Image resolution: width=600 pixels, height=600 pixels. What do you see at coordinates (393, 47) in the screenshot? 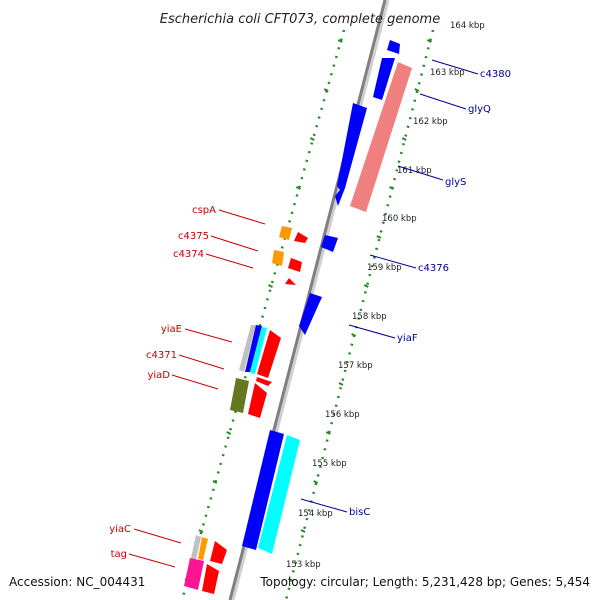
I see `gene-c4380-arrow` at bounding box center [393, 47].